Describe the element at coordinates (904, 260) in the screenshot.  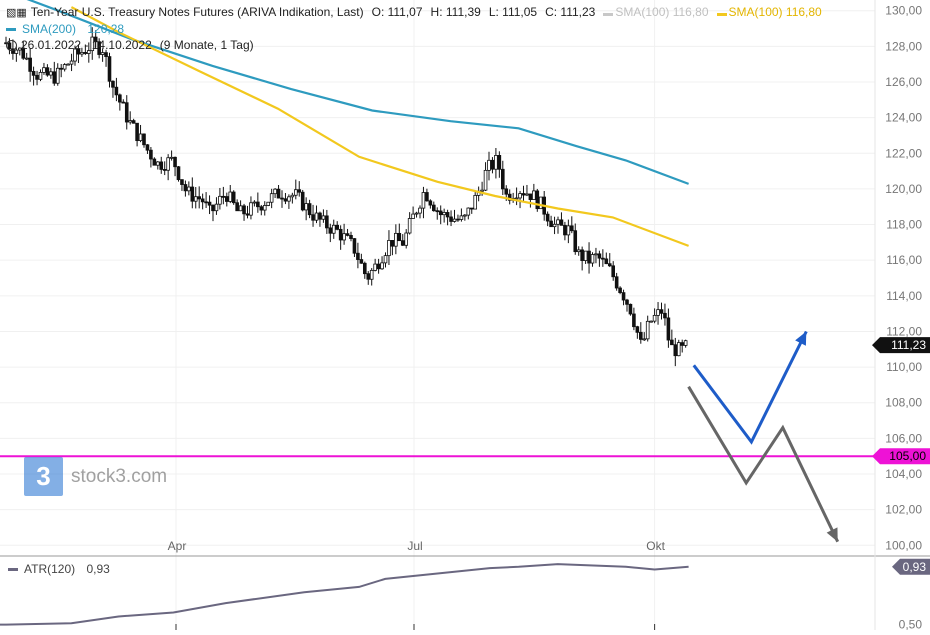
I see `y-tick-label: 116,00` at that location.